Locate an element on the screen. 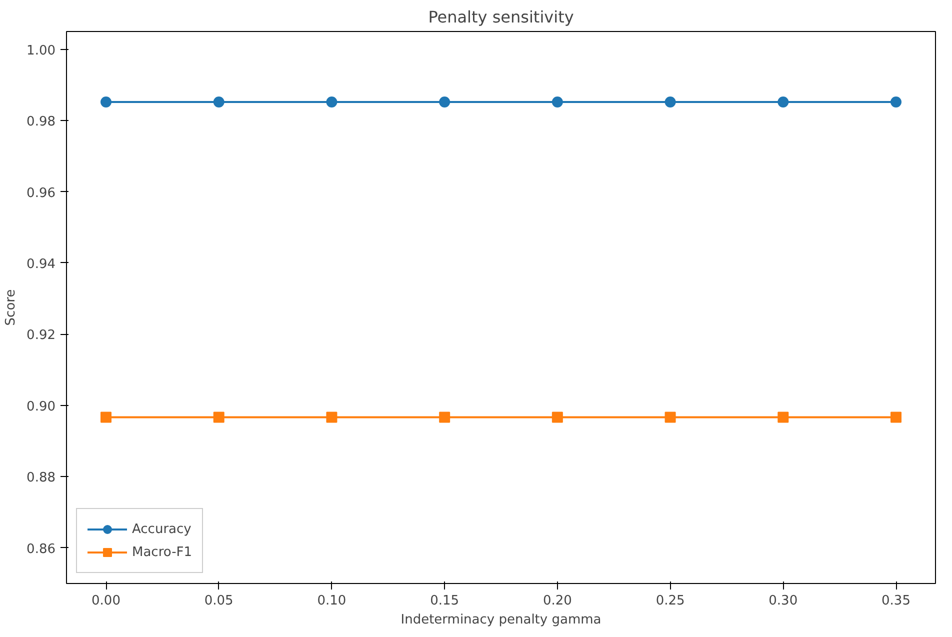 The image size is (952, 637). x-tick-label: 0.10 is located at coordinates (331, 601).